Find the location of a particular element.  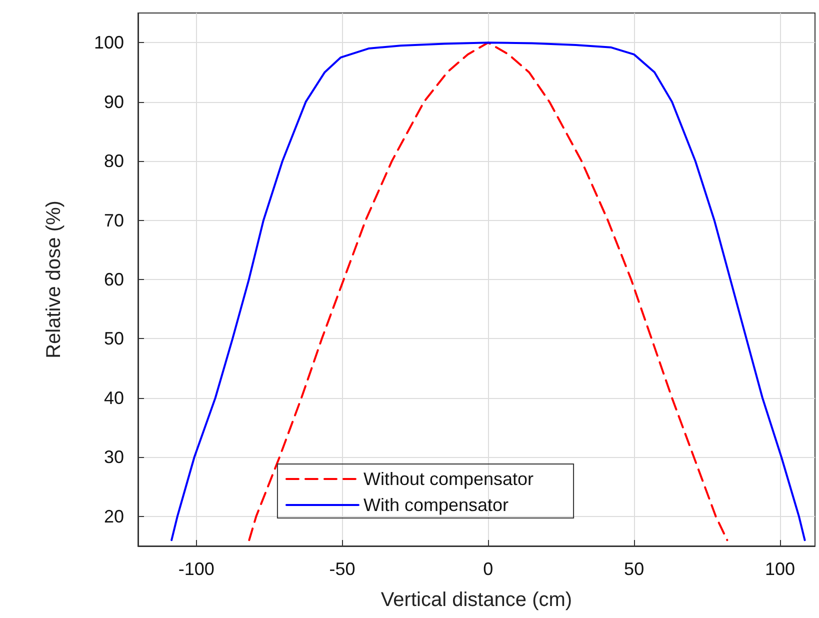

y-tick-label: 70 is located at coordinates (114, 220).